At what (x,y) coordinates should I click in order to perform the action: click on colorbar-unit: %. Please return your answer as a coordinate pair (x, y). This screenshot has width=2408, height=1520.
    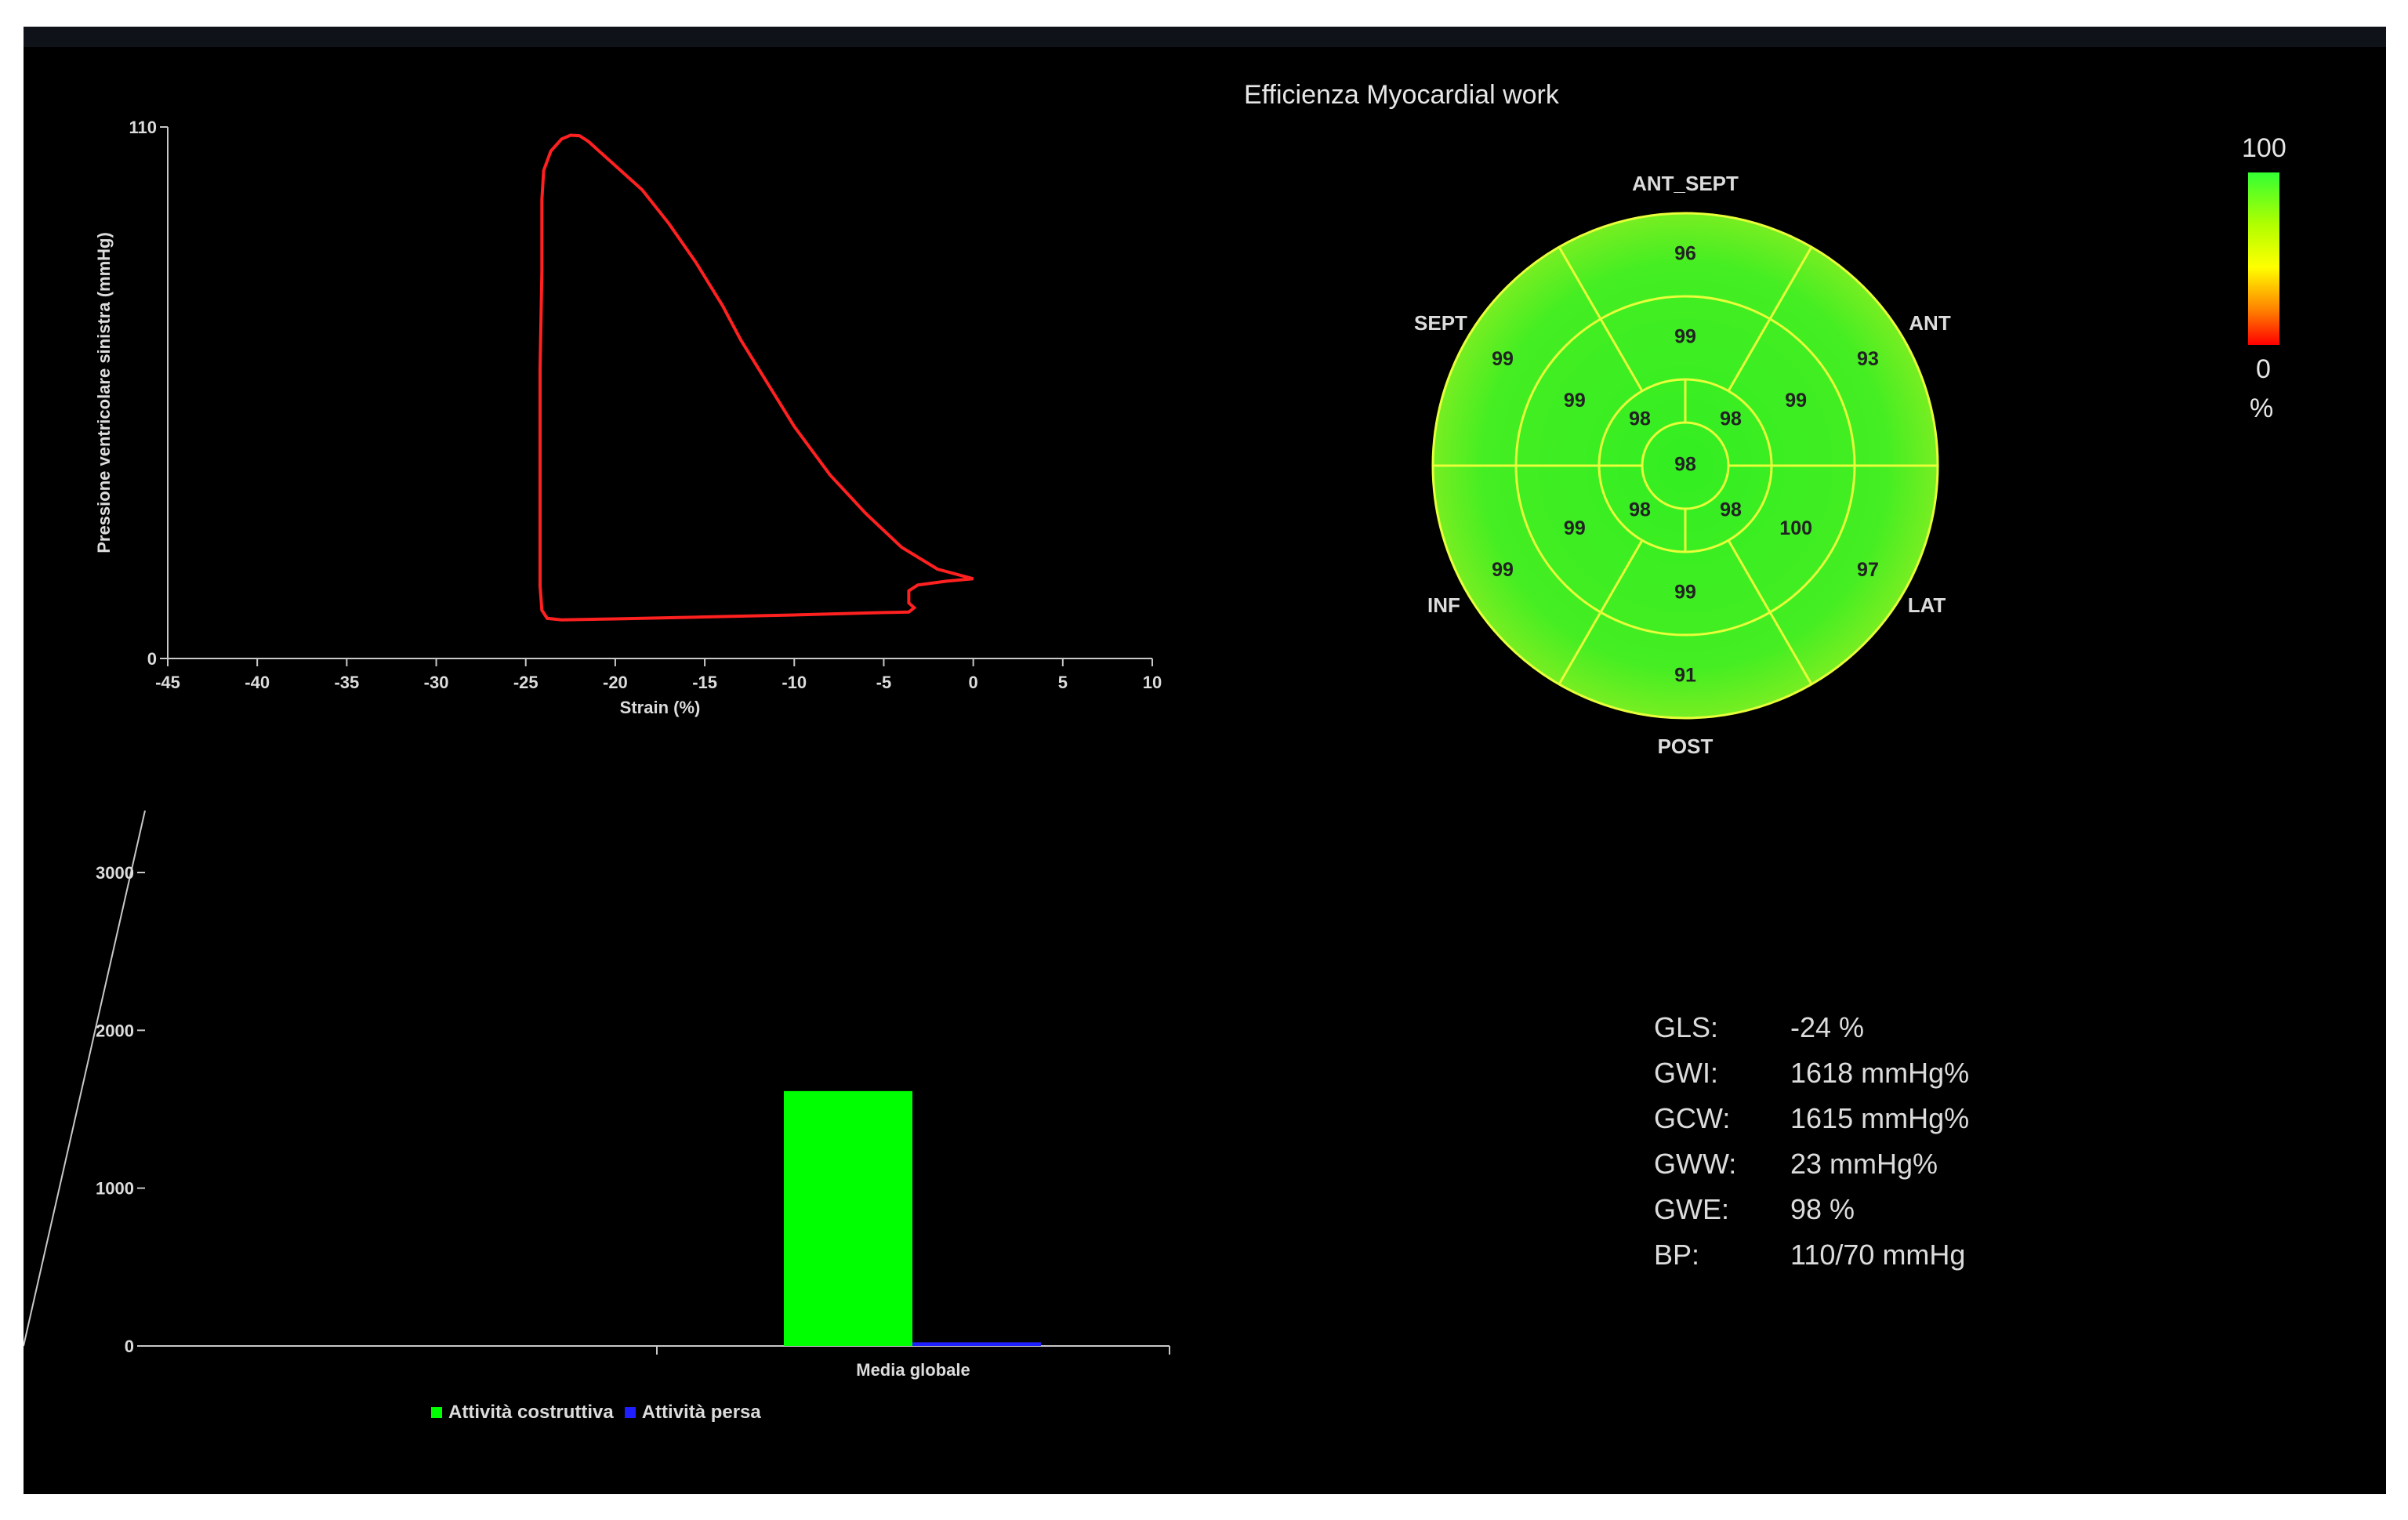
    Looking at the image, I should click on (2262, 408).